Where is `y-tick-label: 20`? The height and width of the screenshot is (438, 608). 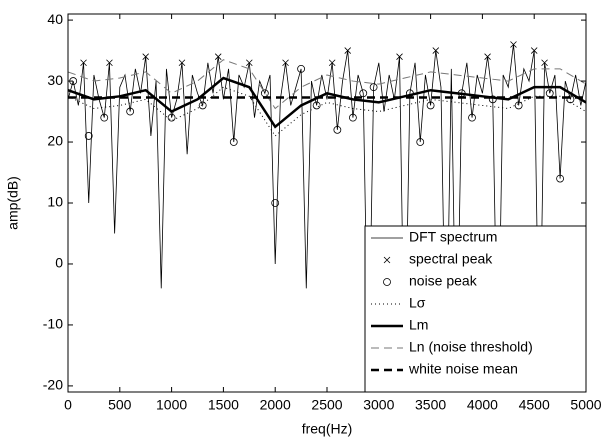
y-tick-label: 20 is located at coordinates (55, 141).